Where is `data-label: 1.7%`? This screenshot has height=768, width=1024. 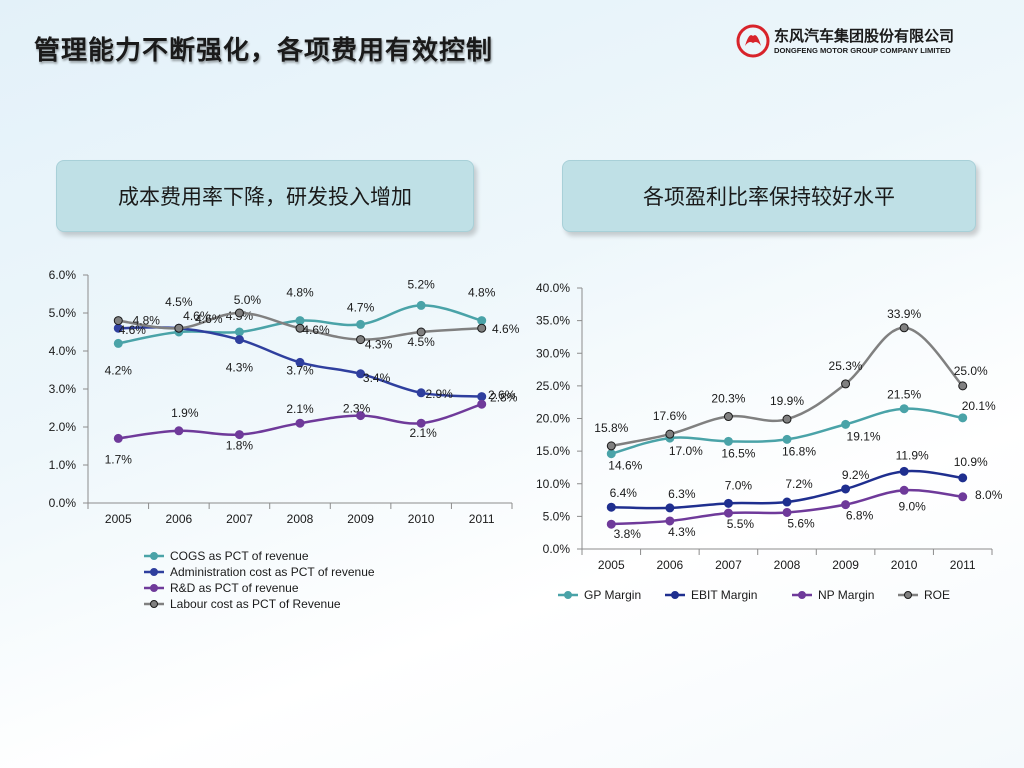
data-label: 1.7% is located at coordinates (119, 459).